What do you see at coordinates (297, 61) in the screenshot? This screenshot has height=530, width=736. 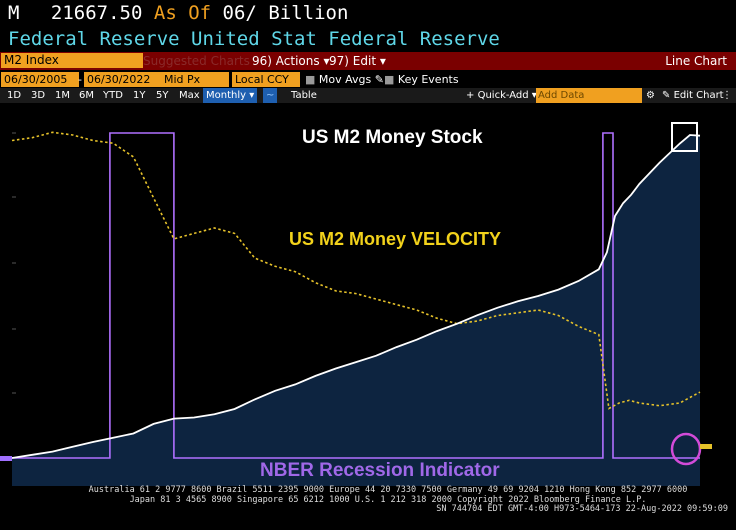 I see `actions-label: Actions` at bounding box center [297, 61].